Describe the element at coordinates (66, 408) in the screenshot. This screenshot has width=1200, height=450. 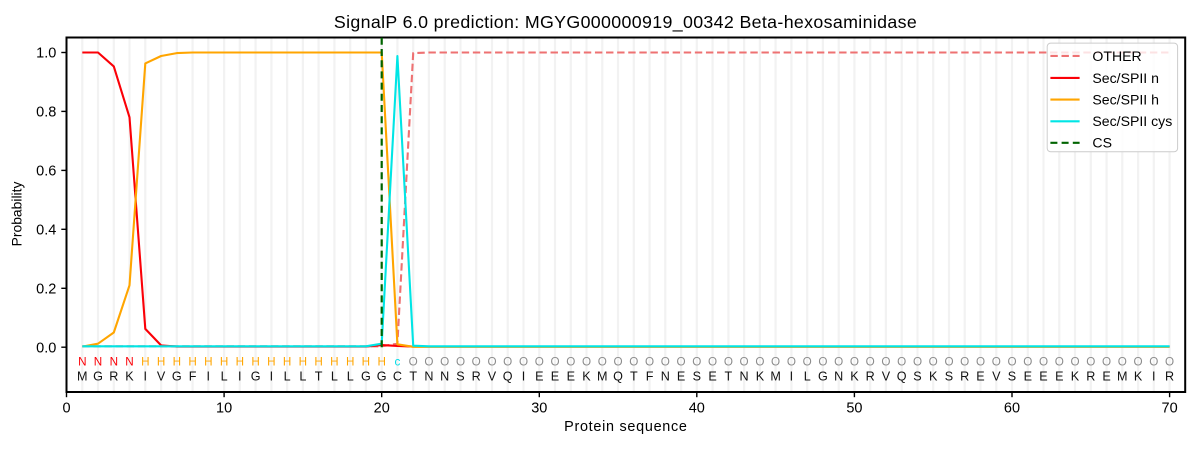
I see `svg-text: 0` at that location.